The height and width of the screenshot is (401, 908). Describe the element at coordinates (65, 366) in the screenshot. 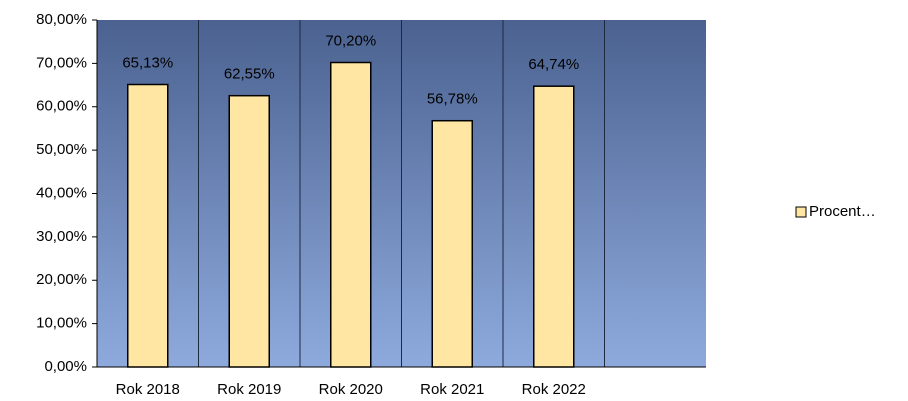

I see `y-tick-label: 0,00%` at that location.